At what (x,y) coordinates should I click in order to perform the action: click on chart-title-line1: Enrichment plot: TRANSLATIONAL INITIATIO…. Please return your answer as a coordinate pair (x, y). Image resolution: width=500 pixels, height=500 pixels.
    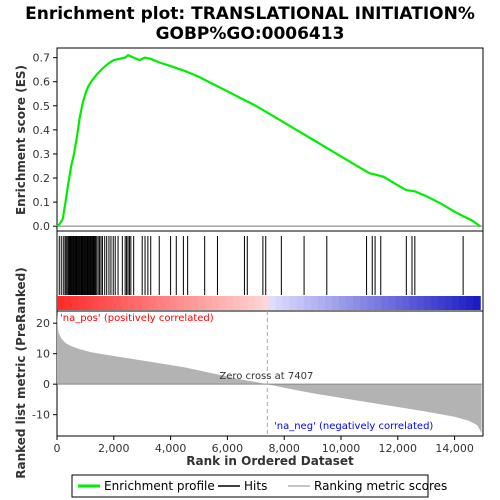
    Looking at the image, I should click on (250, 14).